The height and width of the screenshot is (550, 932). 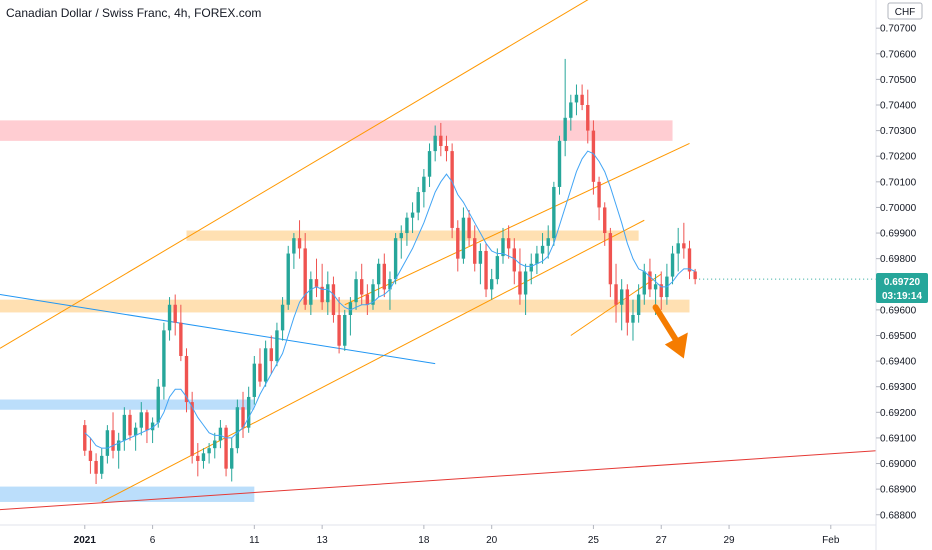 I want to click on line-channel-mid, so click(x=517, y=224).